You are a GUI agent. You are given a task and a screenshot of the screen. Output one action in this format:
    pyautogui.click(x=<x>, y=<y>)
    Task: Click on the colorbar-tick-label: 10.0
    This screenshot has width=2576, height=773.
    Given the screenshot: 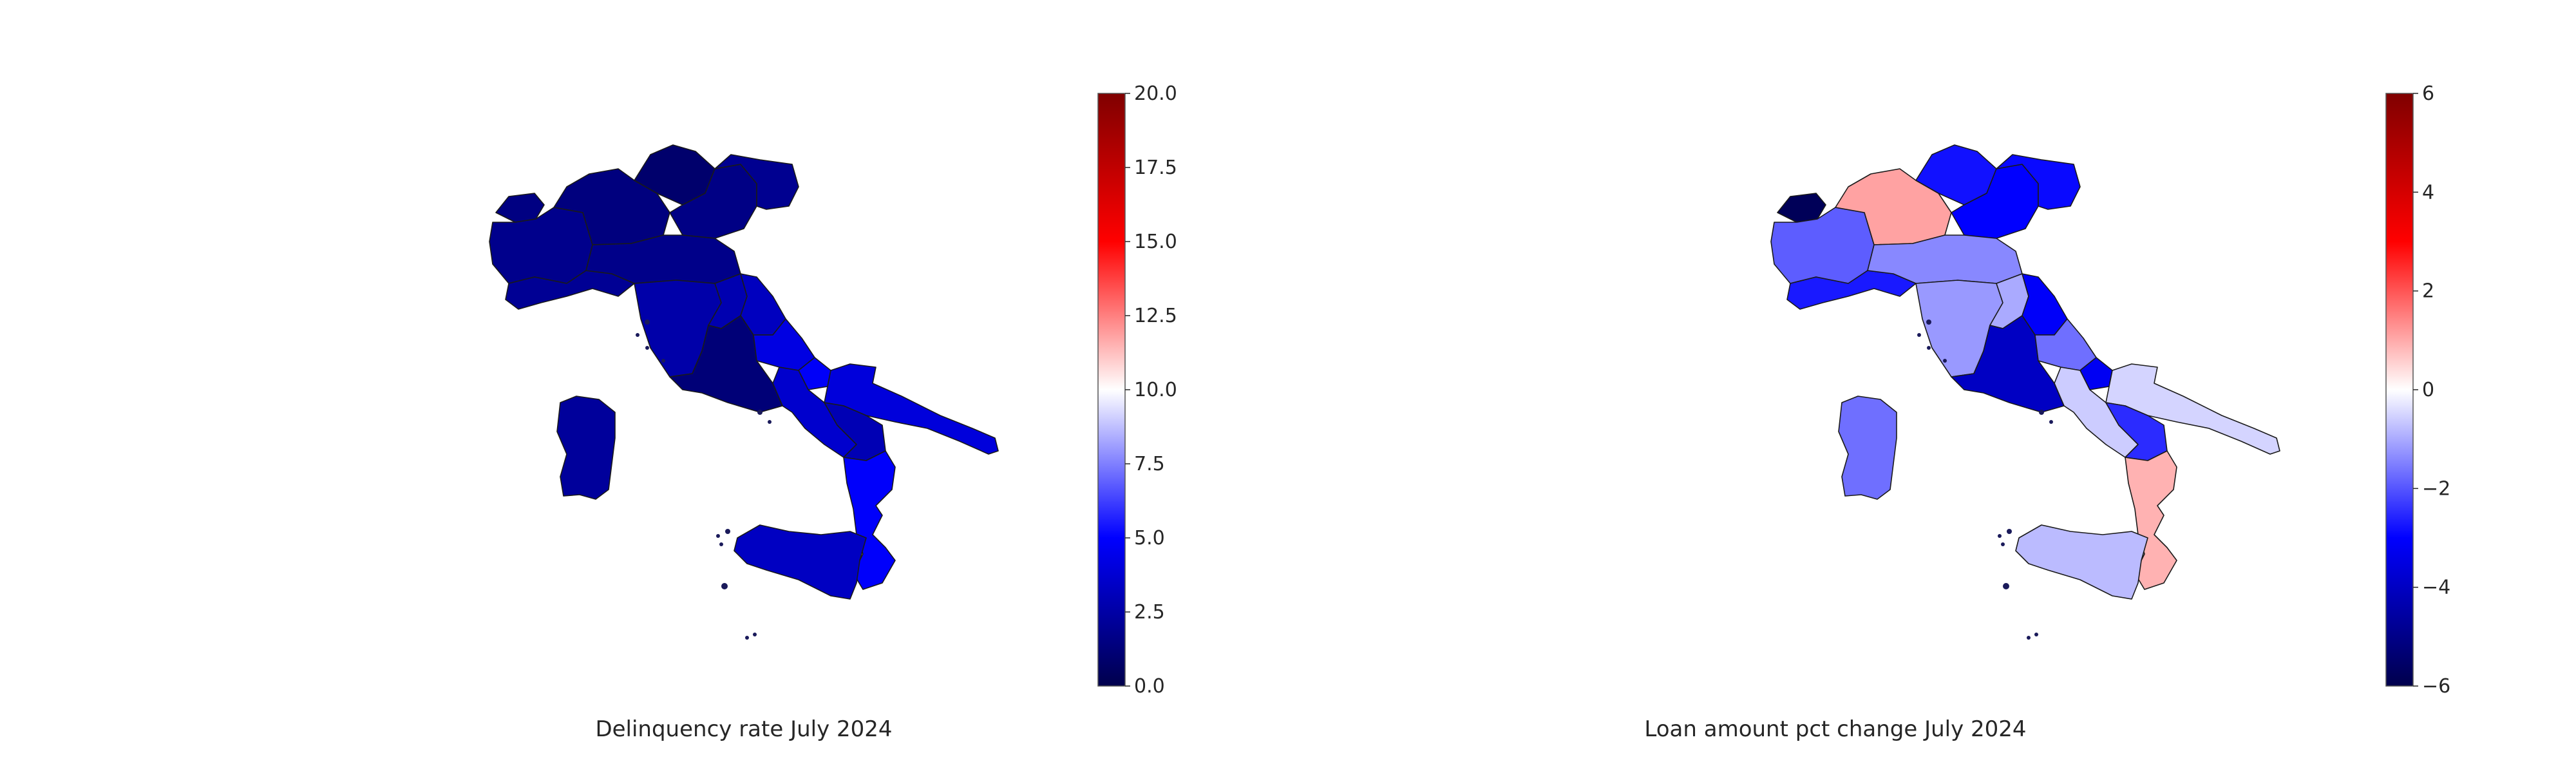 What is the action you would take?
    pyautogui.click(x=1156, y=390)
    